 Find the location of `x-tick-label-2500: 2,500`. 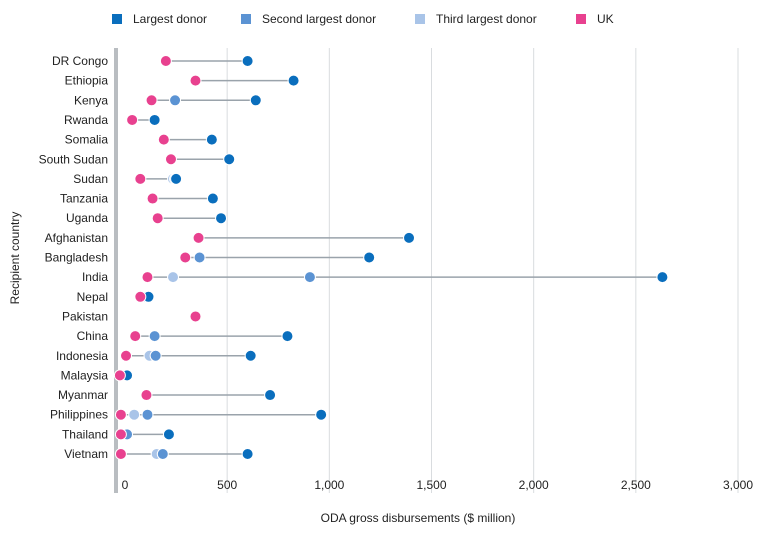

x-tick-label-2500: 2,500 is located at coordinates (636, 485).